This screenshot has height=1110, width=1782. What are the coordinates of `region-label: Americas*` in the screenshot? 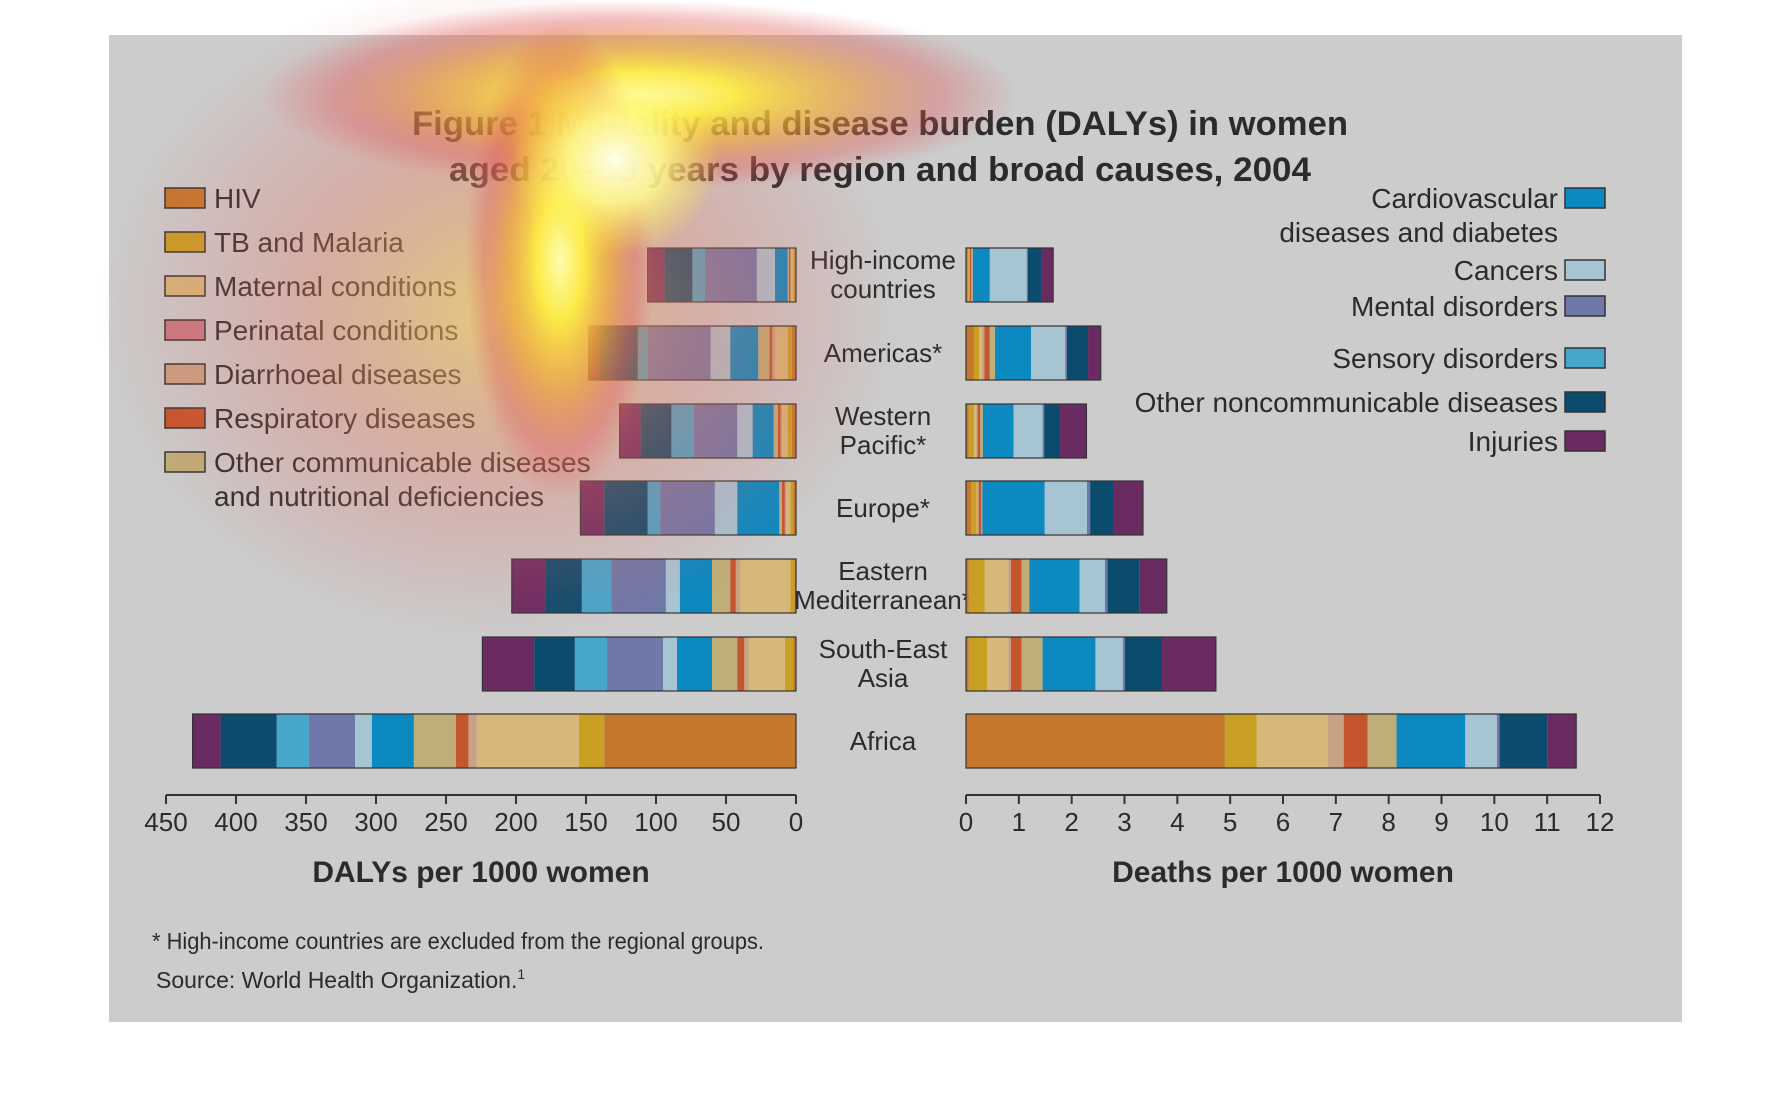 It's located at (883, 353).